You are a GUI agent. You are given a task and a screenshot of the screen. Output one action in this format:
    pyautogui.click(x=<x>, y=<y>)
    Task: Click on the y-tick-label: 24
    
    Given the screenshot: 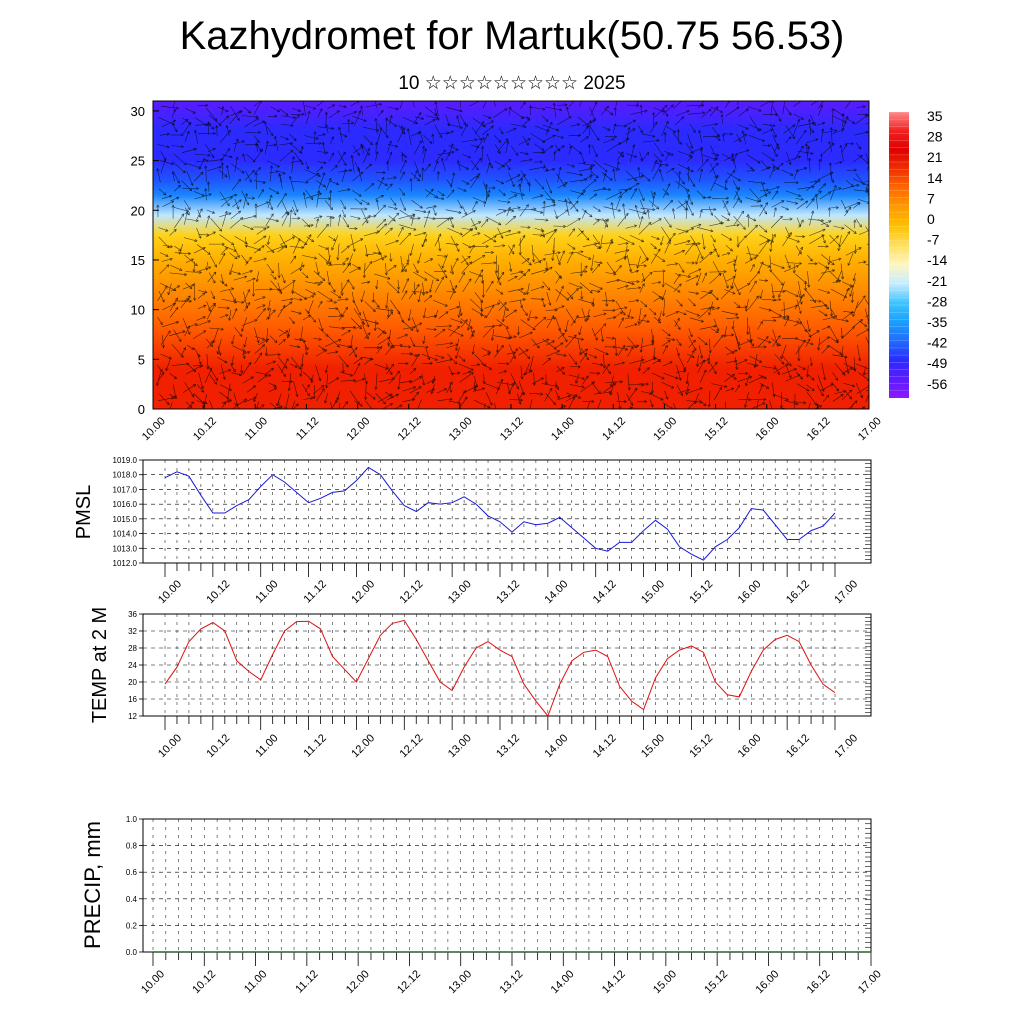 What is the action you would take?
    pyautogui.click(x=132, y=665)
    